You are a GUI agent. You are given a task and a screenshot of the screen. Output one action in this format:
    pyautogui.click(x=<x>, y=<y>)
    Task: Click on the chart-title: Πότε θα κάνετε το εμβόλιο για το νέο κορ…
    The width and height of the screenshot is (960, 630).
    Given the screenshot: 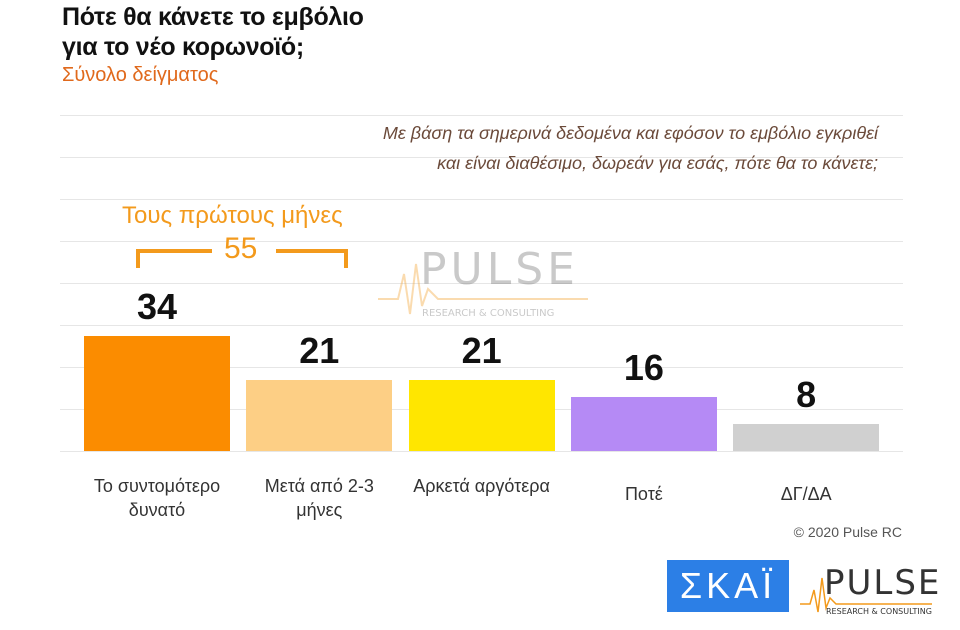 What is the action you would take?
    pyautogui.click(x=213, y=32)
    